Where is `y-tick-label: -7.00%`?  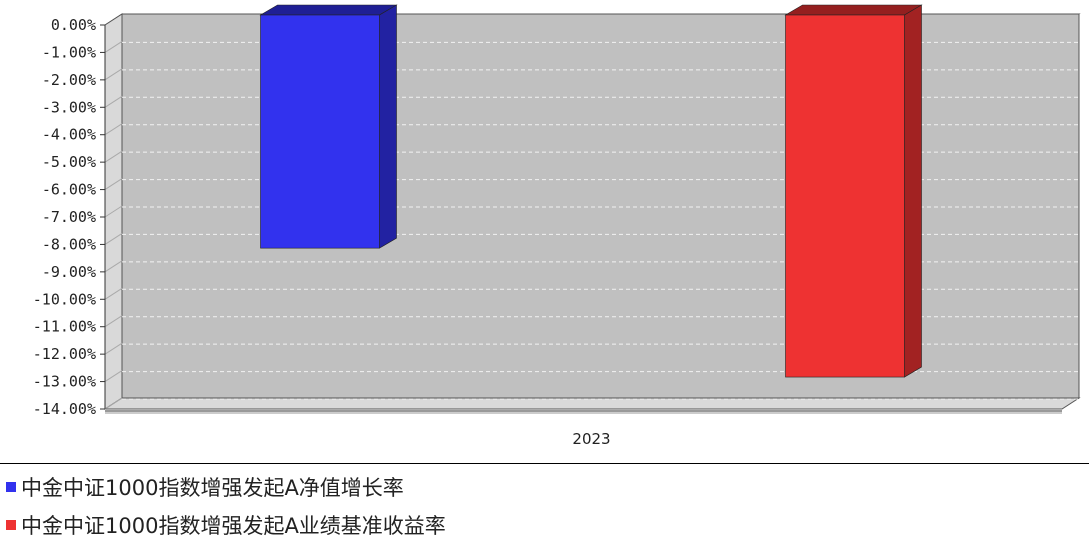 y-tick-label: -7.00% is located at coordinates (69, 217).